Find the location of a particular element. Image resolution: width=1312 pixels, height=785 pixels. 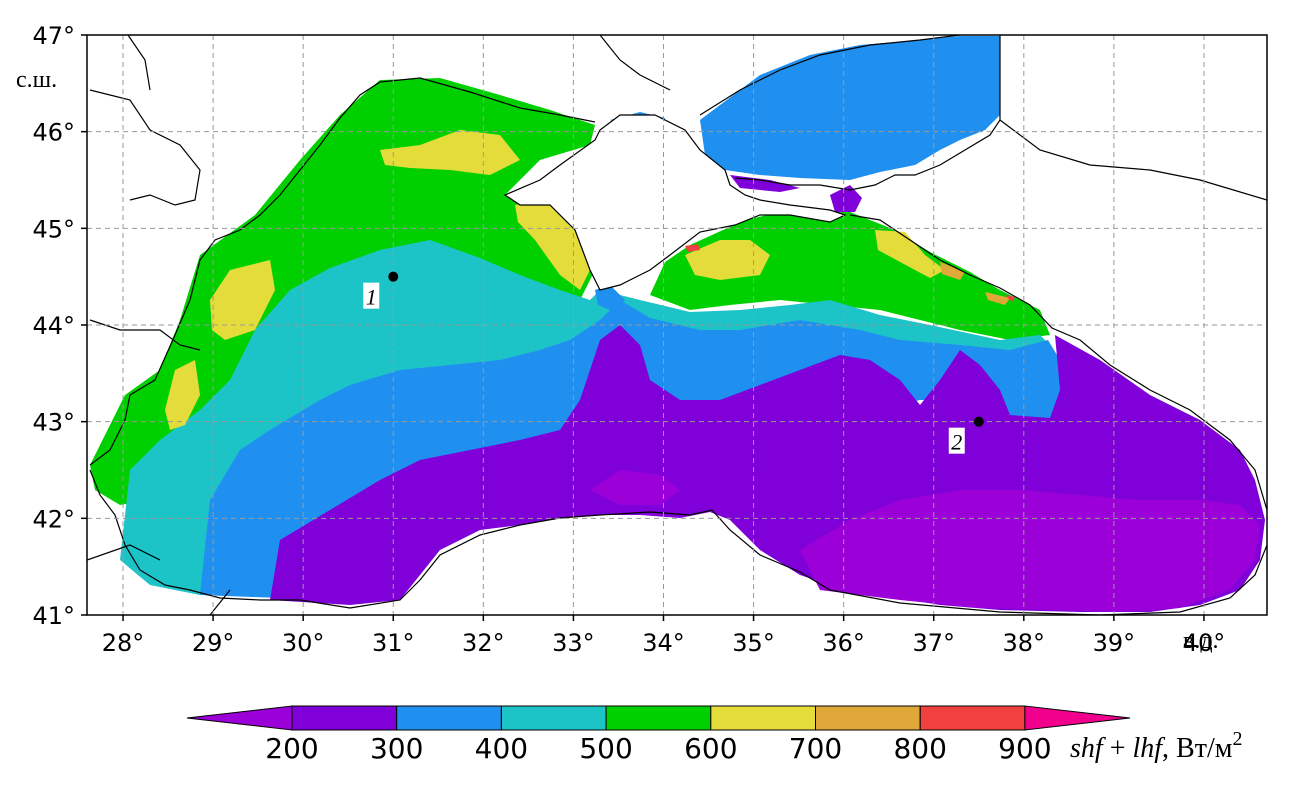

lon-tick-label: 31° is located at coordinates (393, 643).